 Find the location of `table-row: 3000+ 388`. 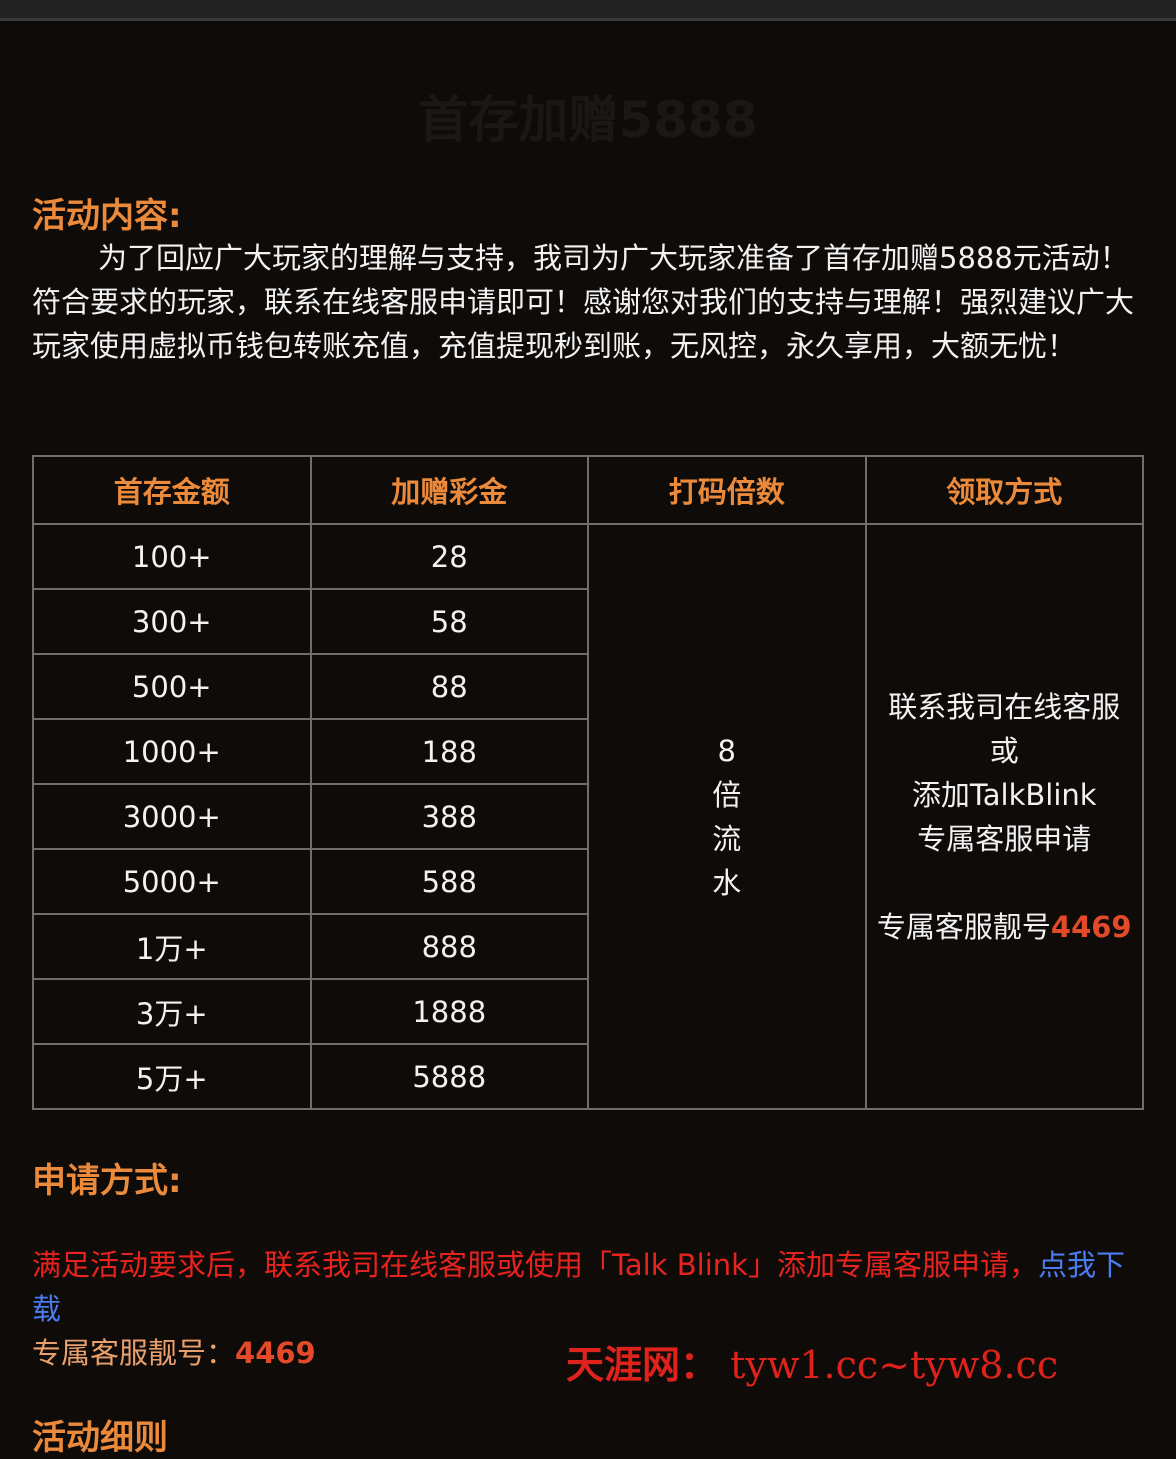

table-row: 3000+ 388 is located at coordinates (587, 816).